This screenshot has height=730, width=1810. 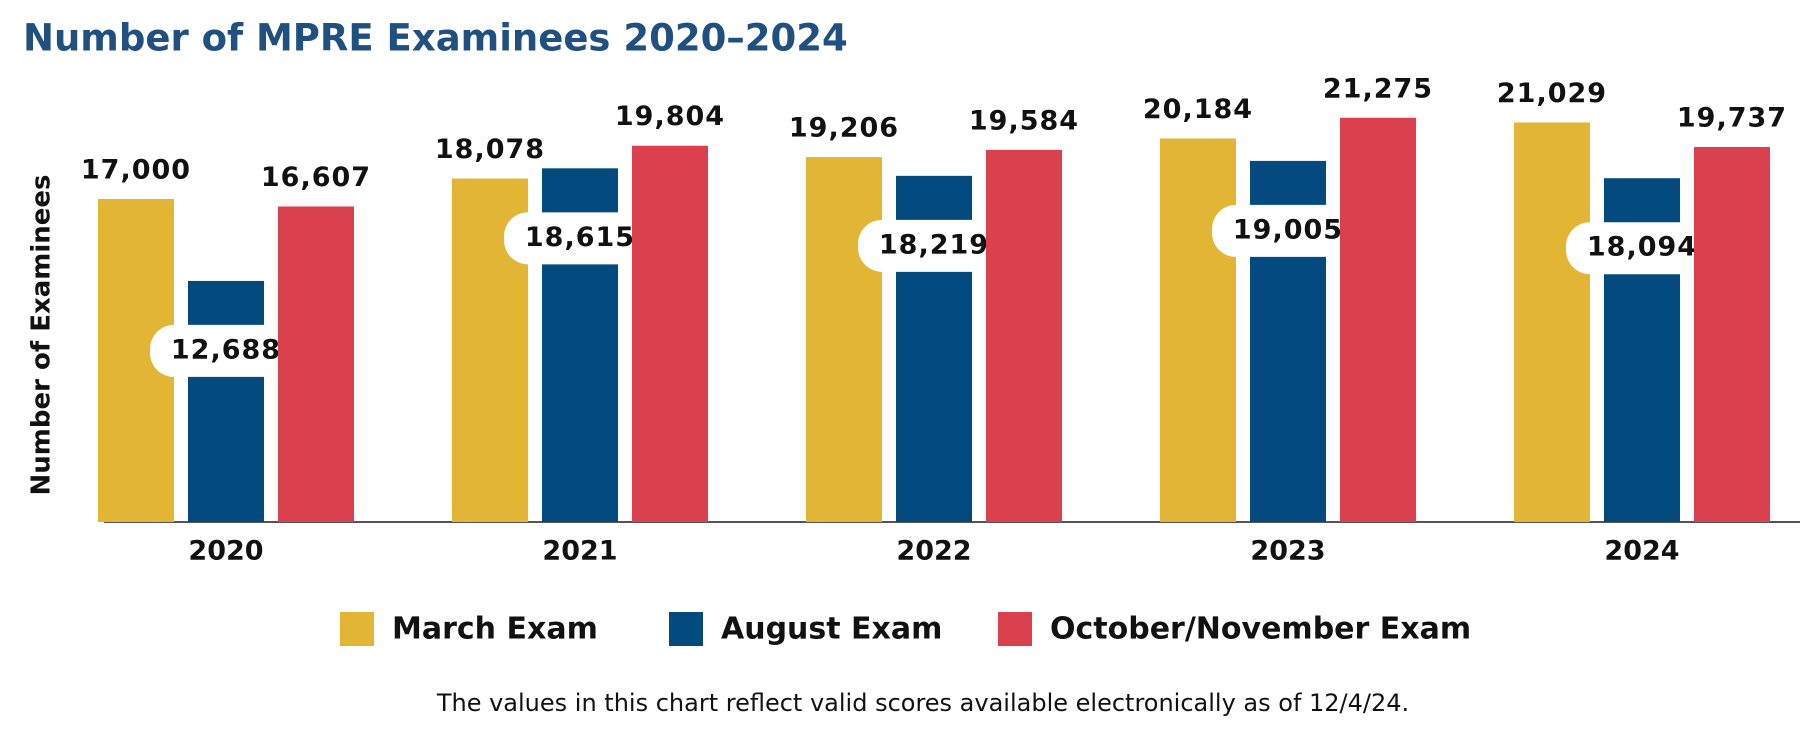 I want to click on chart-title: Number of MPRE Examinees 2020–2024, so click(x=435, y=38).